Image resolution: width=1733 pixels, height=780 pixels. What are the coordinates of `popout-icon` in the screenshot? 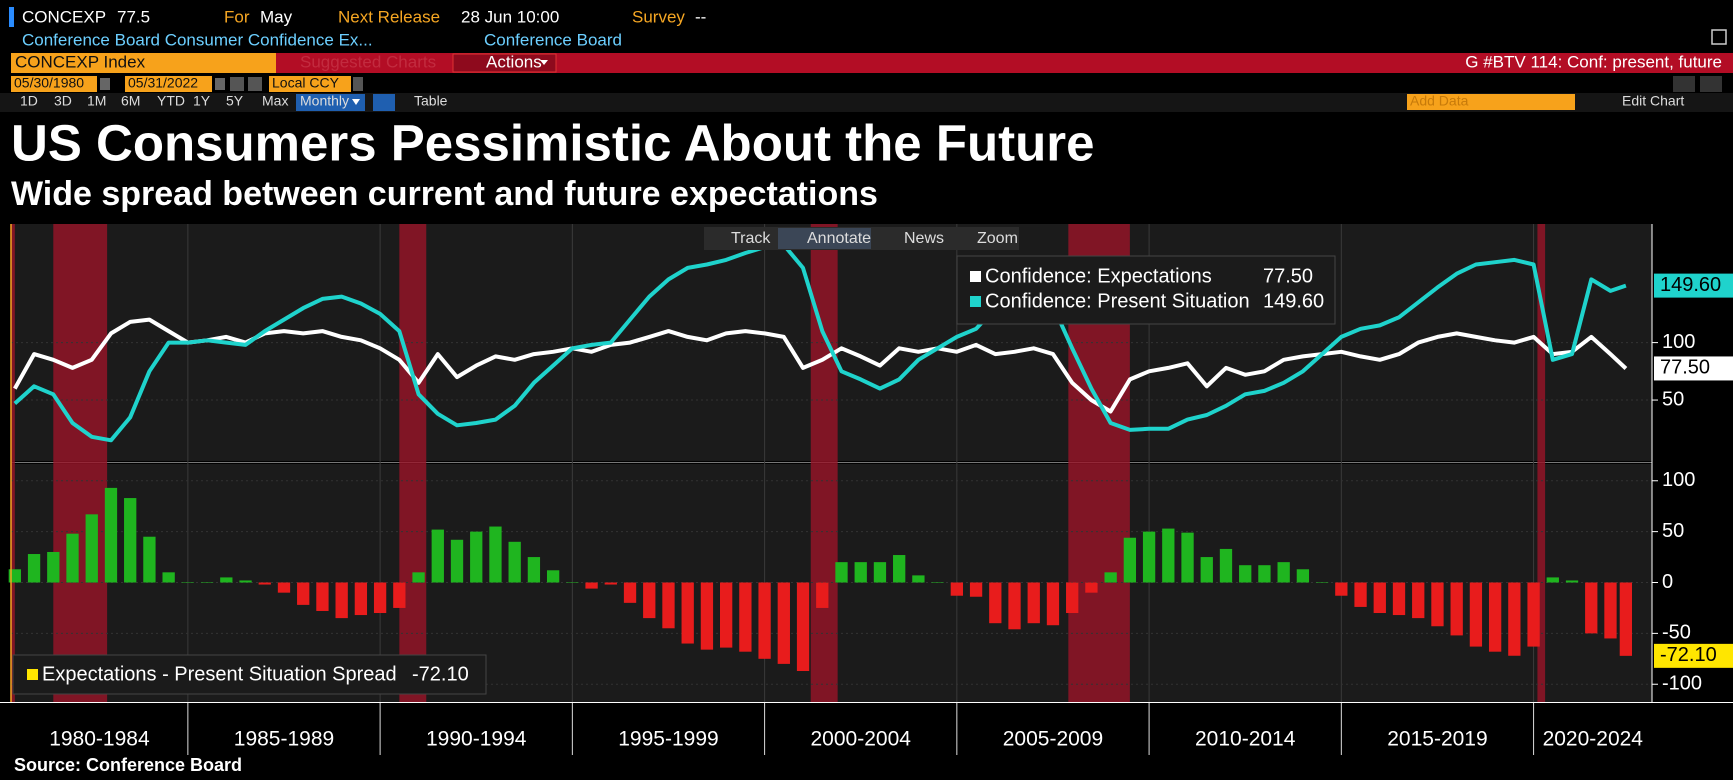 It's located at (1719, 37).